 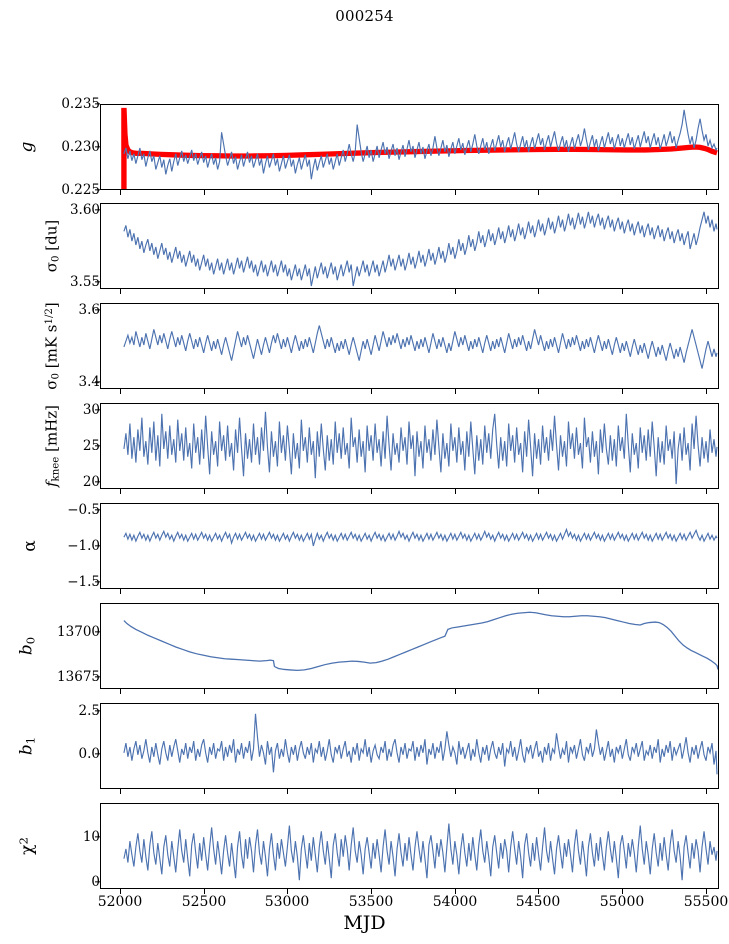 What do you see at coordinates (622, 902) in the screenshot?
I see `xaxis-ticklabel-6: 55000` at bounding box center [622, 902].